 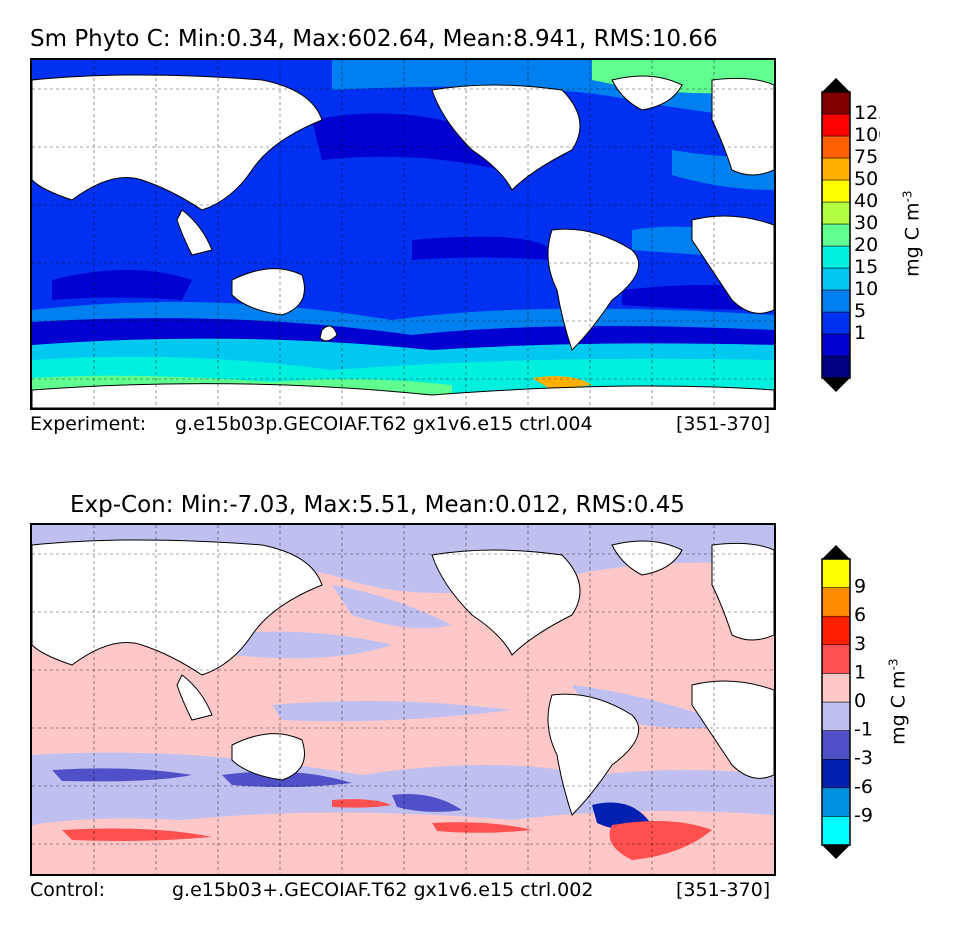 What do you see at coordinates (860, 644) in the screenshot?
I see `bottom-colorbar-tick-label: 3` at bounding box center [860, 644].